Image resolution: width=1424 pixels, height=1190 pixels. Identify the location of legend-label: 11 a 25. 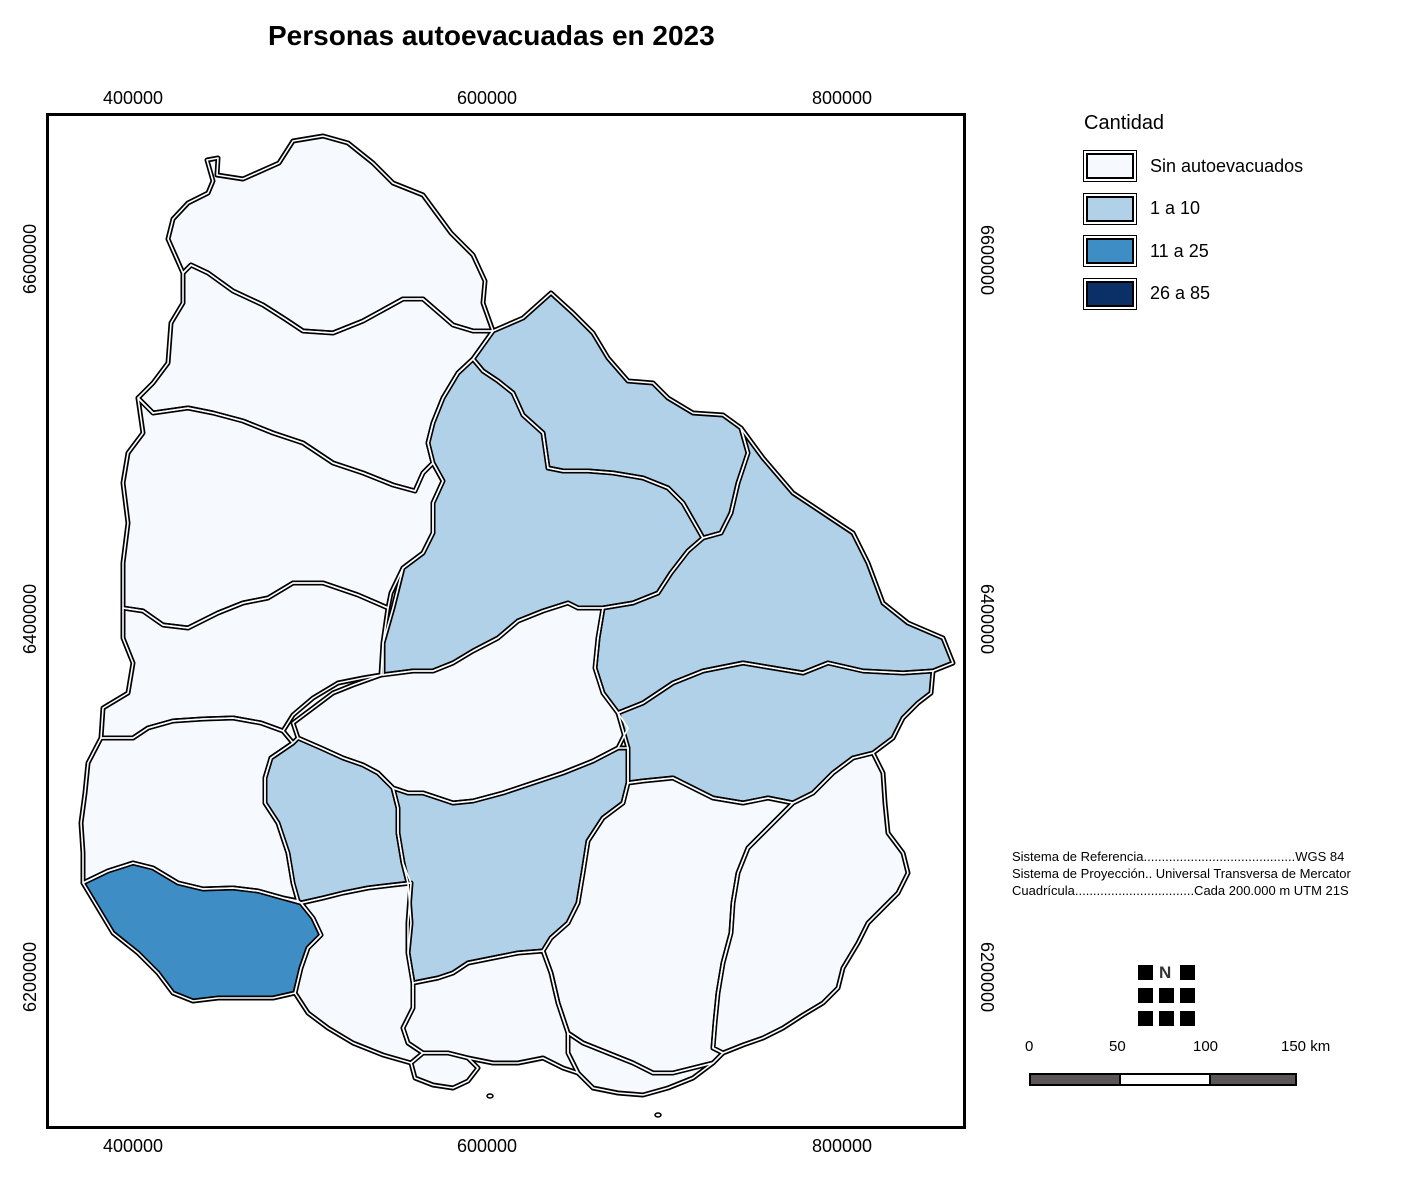
(1179, 250).